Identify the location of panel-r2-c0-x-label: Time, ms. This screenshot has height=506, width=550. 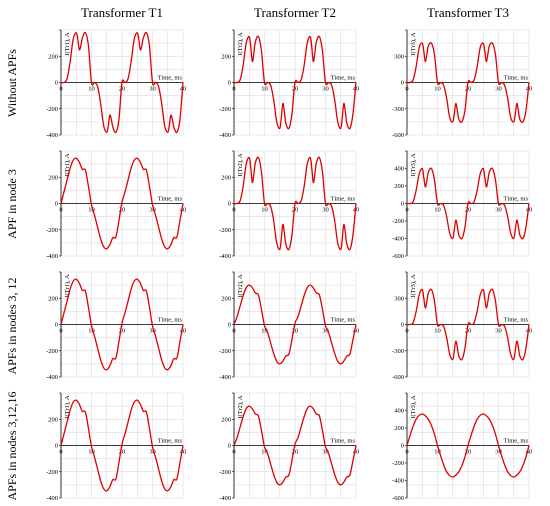
(170, 320).